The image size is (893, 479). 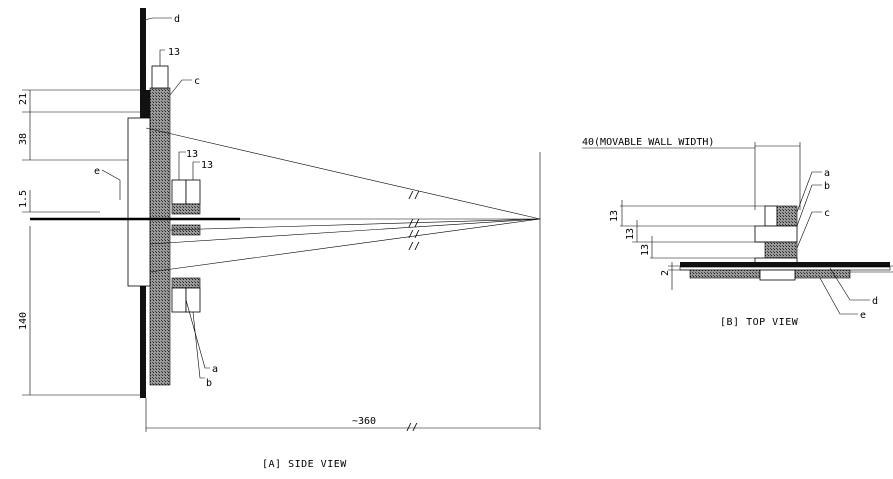 What do you see at coordinates (759, 322) in the screenshot?
I see `top-view-caption: [B] TOP VIEW` at bounding box center [759, 322].